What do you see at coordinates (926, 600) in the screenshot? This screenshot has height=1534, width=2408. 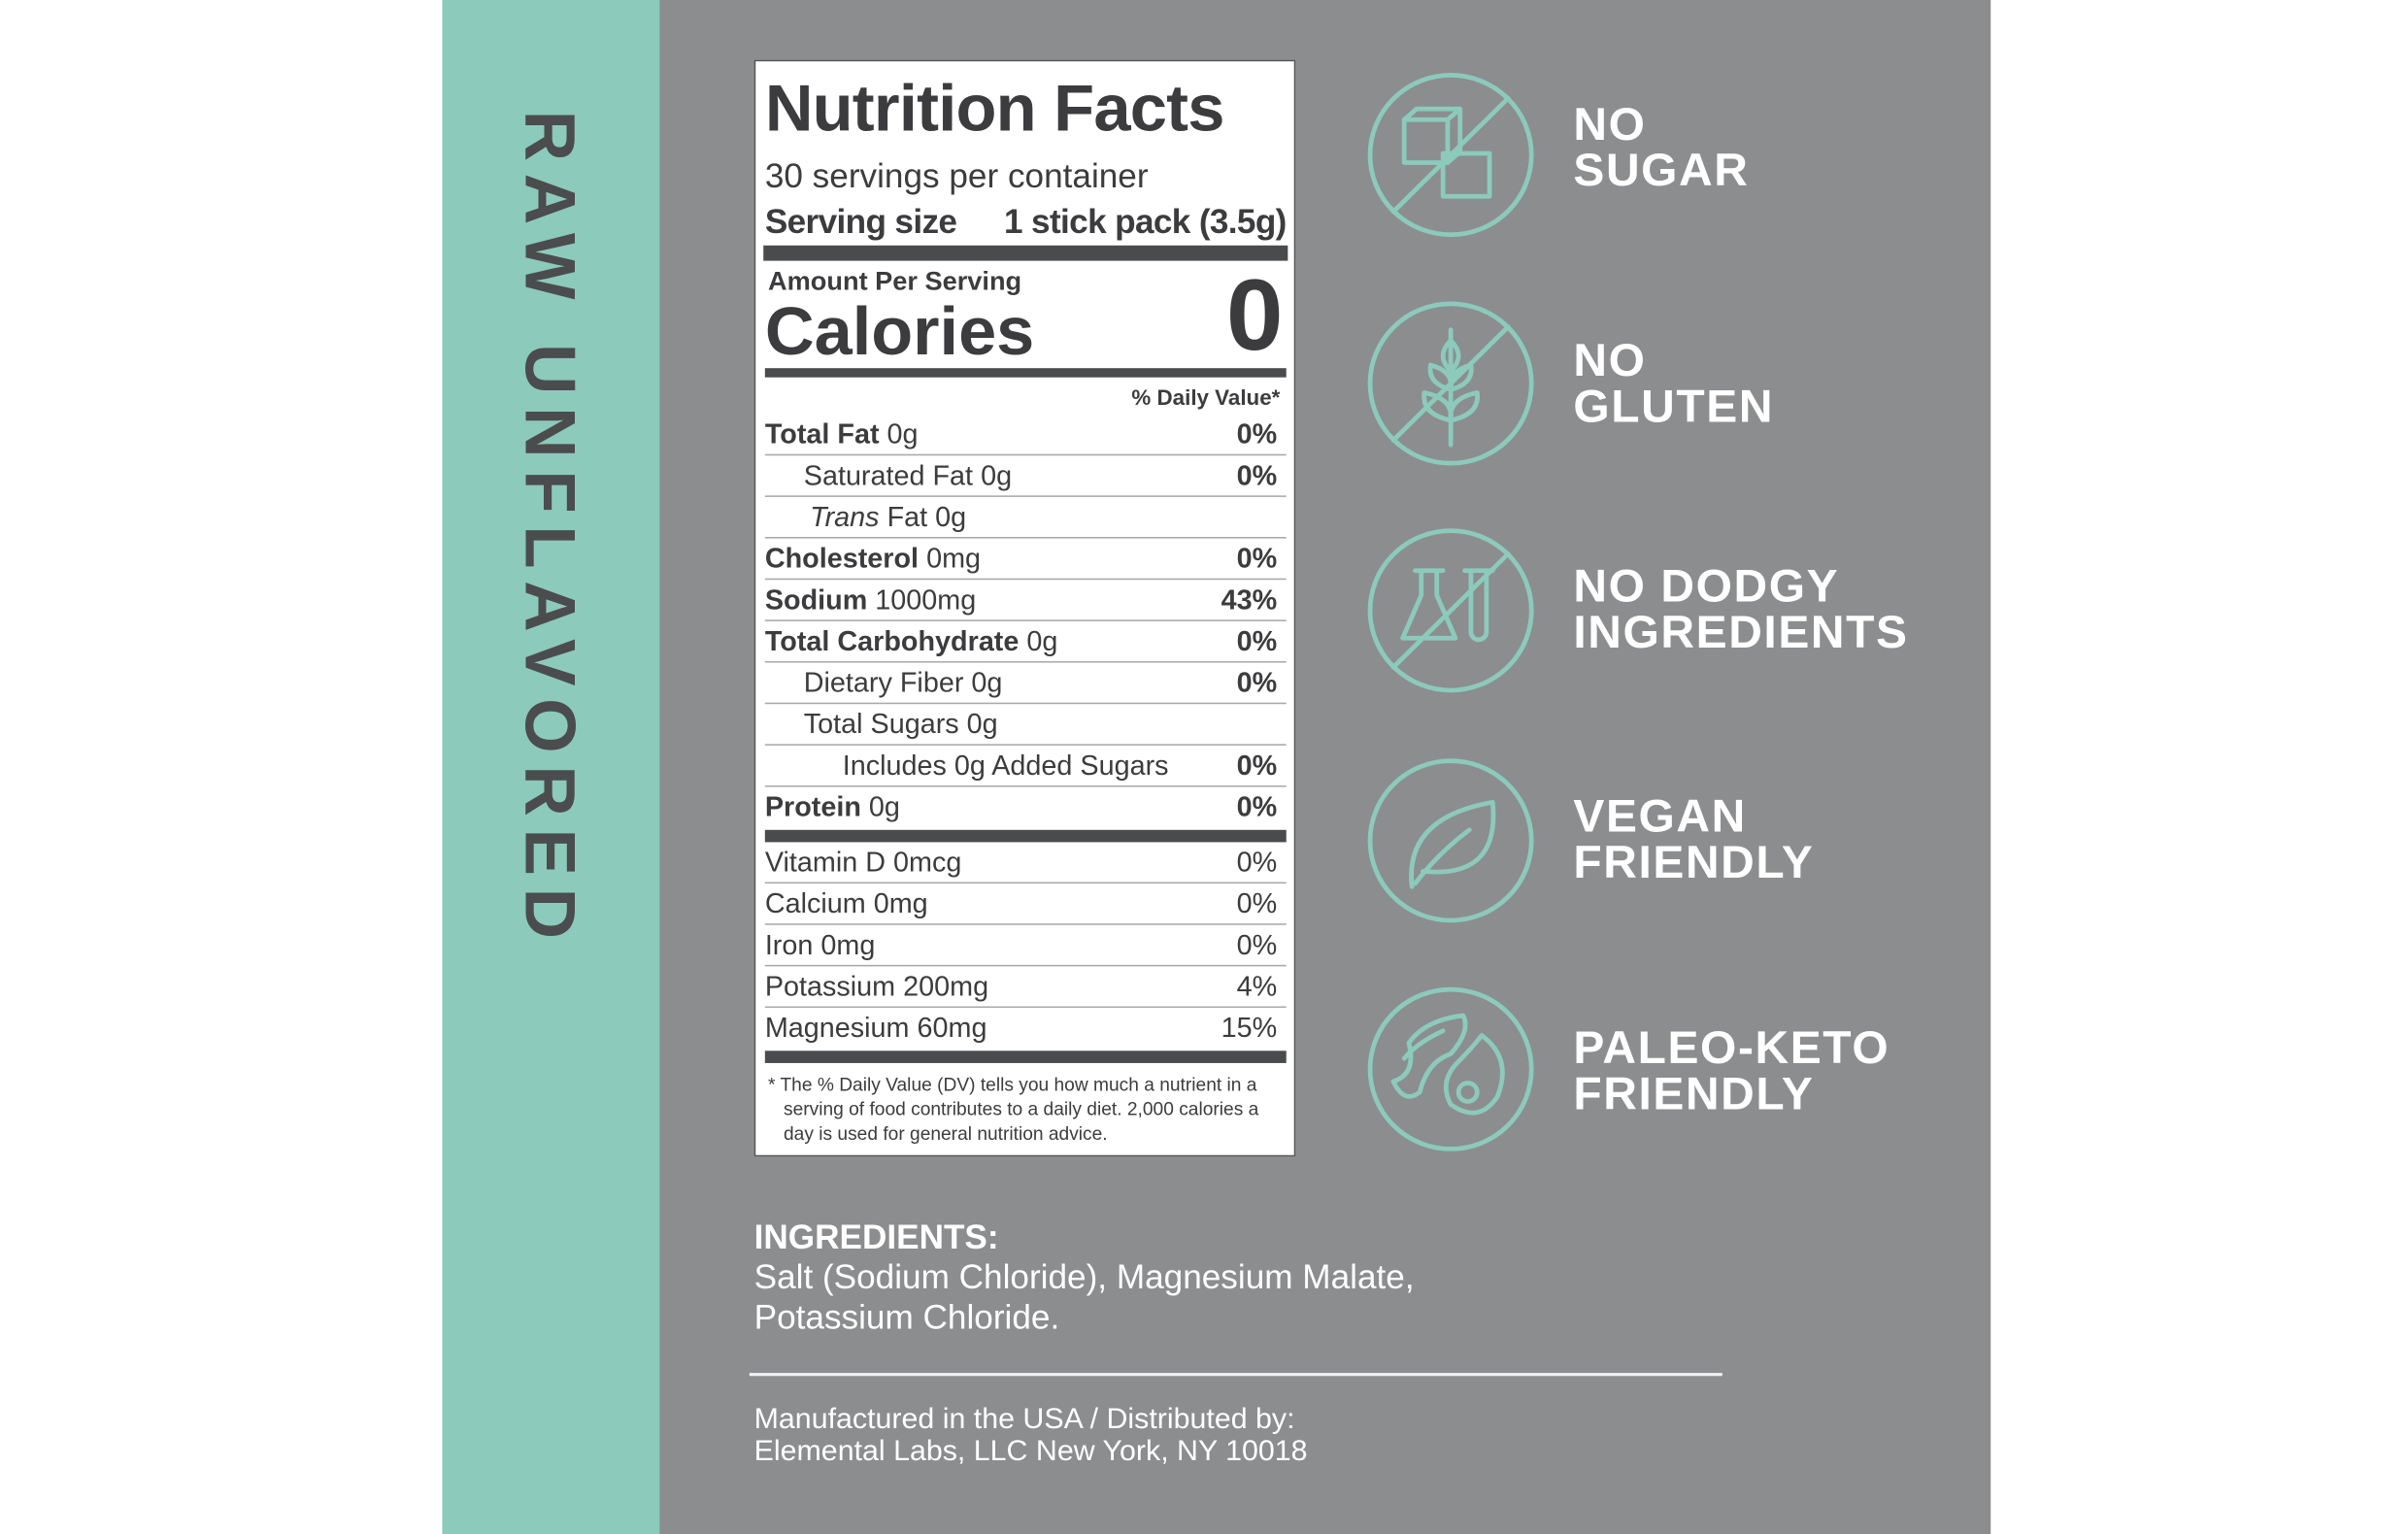 I see `nutrient-amount: 1000mg` at bounding box center [926, 600].